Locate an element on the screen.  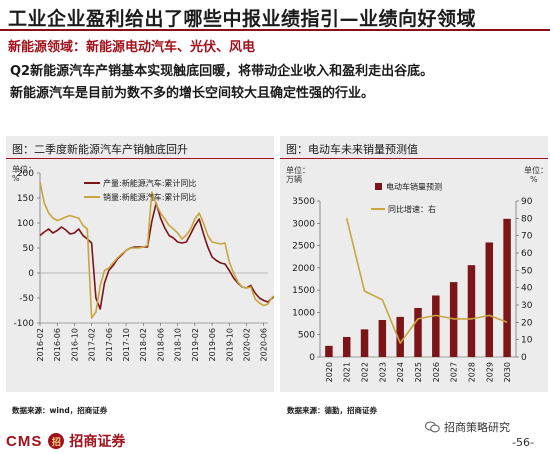
body-line-2: 新能源汽车是目前为数不多的增长空间较大且确定性强的行业。 is located at coordinates (192, 93).